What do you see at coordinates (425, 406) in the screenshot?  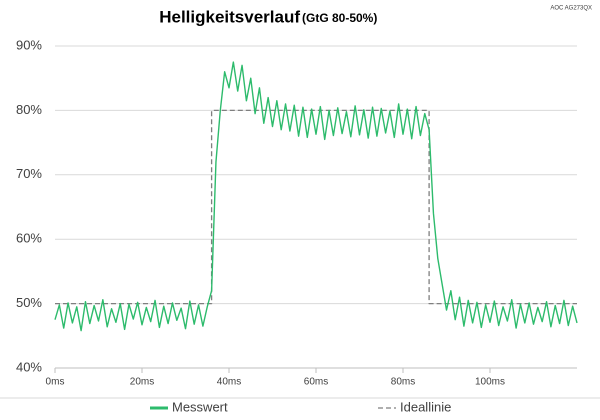 I see `legend-label: Ideallinie` at bounding box center [425, 406].